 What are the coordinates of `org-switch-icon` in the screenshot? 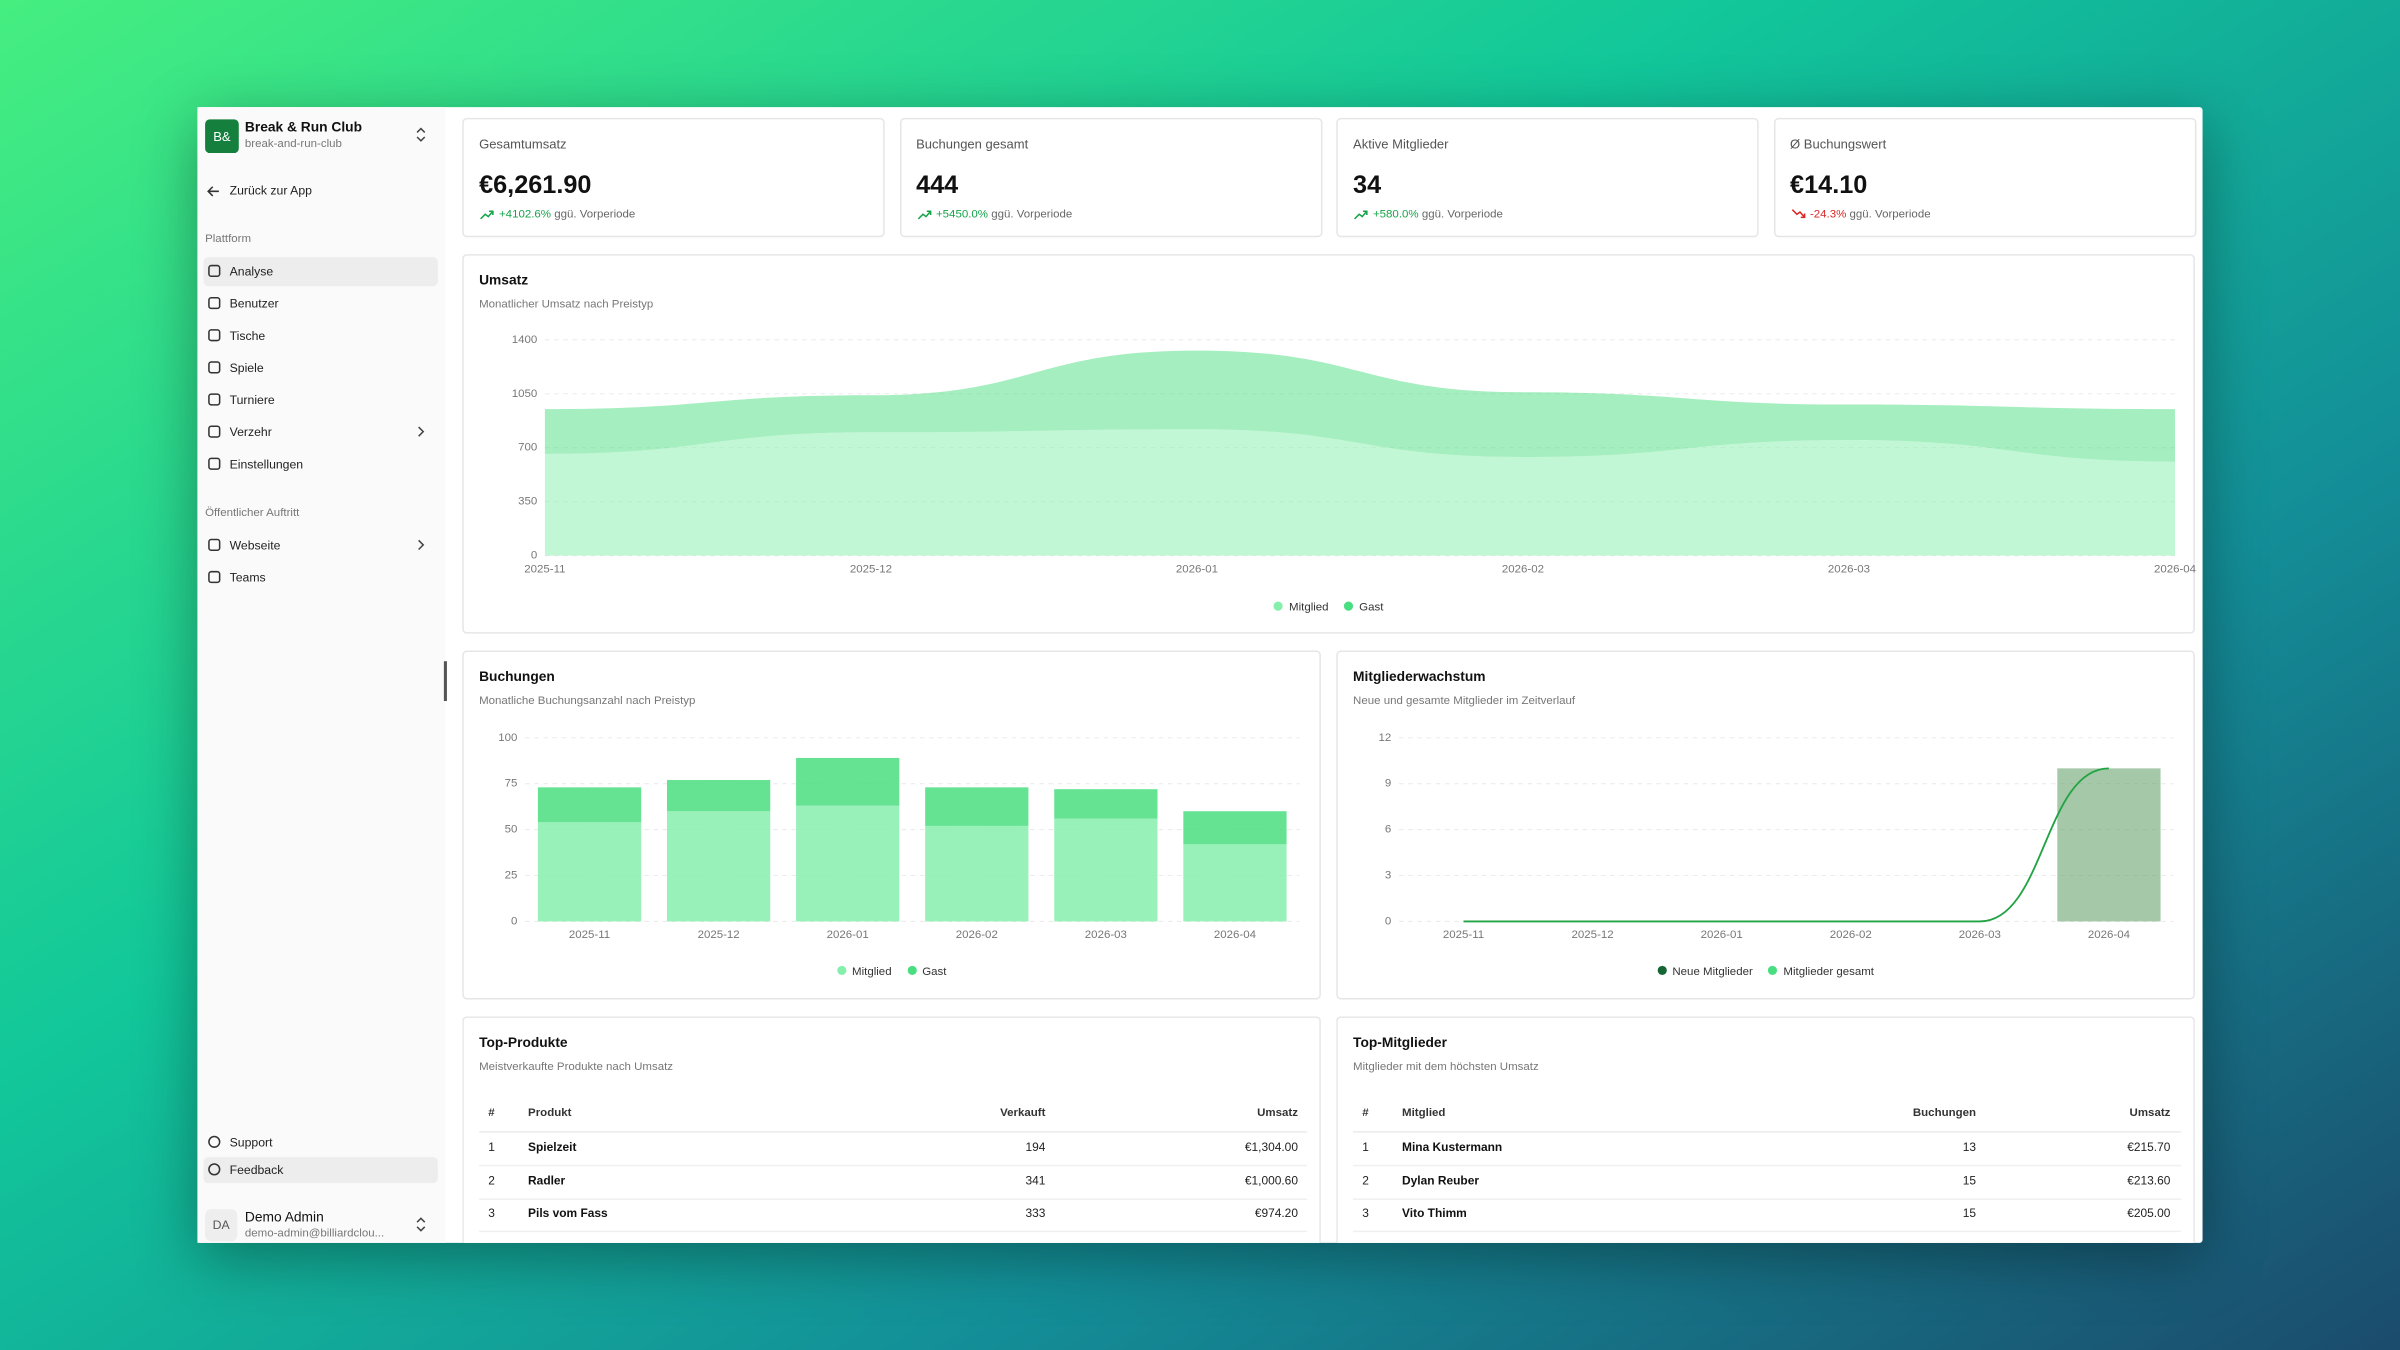 It's located at (421, 134).